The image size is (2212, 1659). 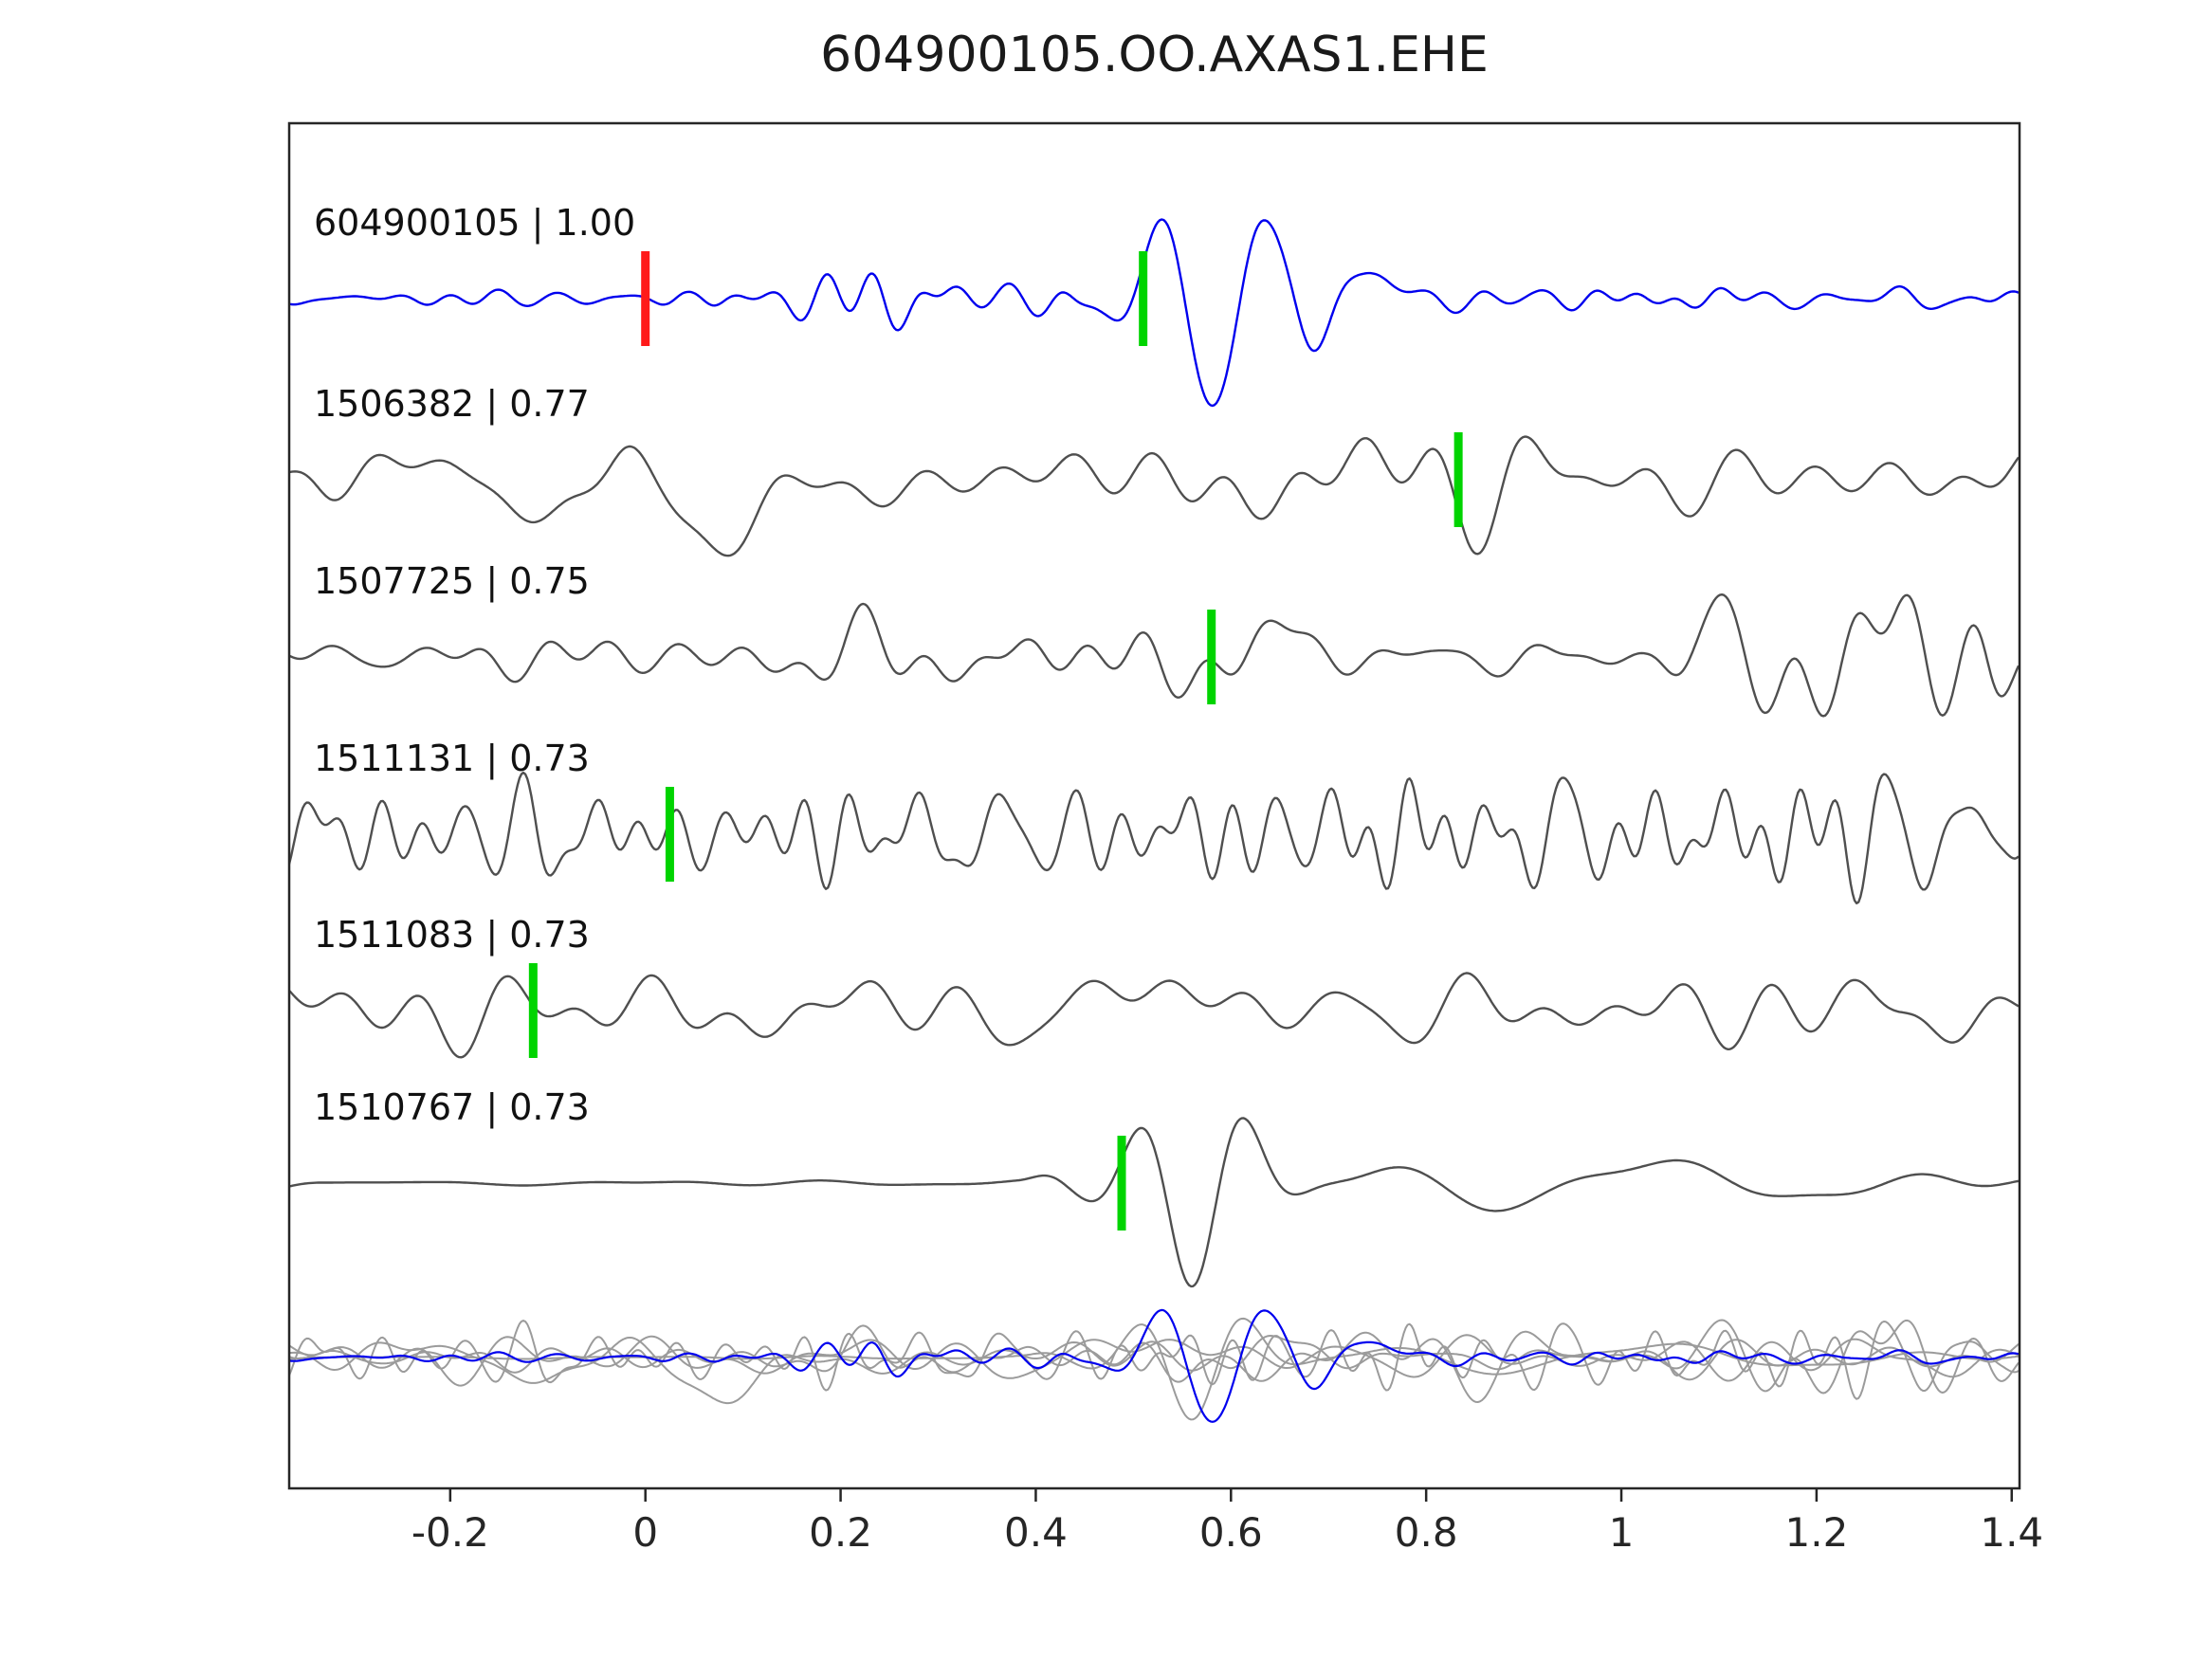 What do you see at coordinates (1621, 1532) in the screenshot?
I see `x-tick-label: 1` at bounding box center [1621, 1532].